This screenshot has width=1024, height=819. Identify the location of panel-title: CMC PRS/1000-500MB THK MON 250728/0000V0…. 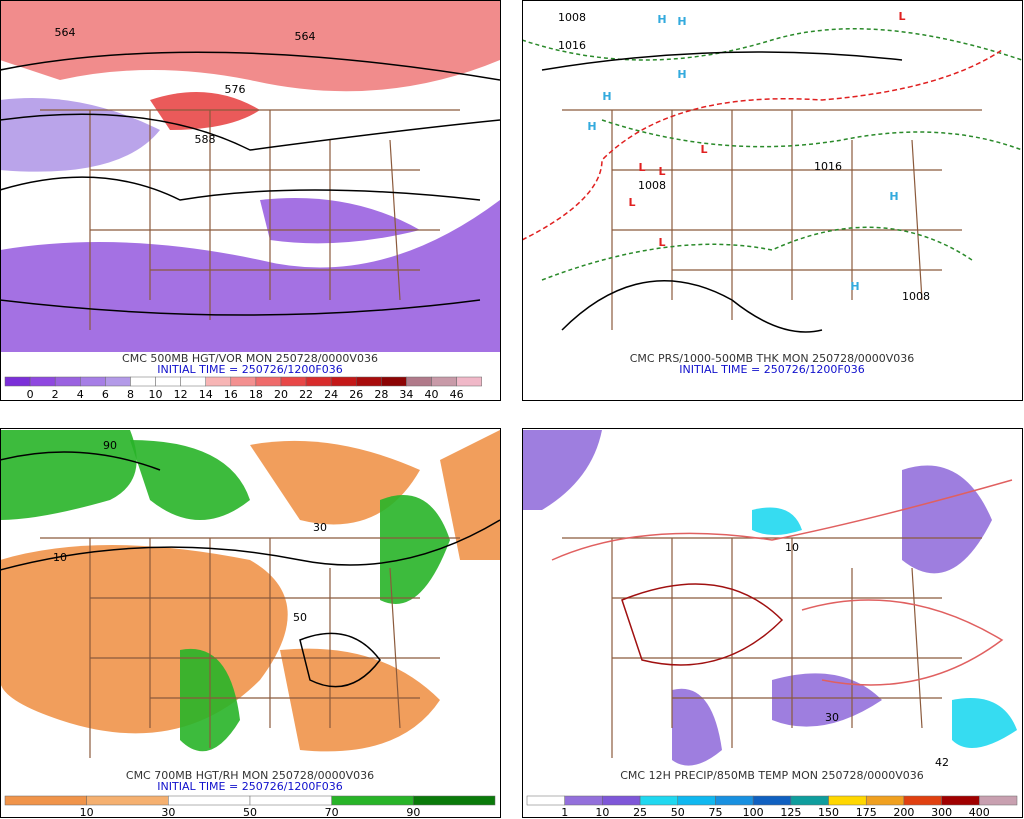
(772, 358).